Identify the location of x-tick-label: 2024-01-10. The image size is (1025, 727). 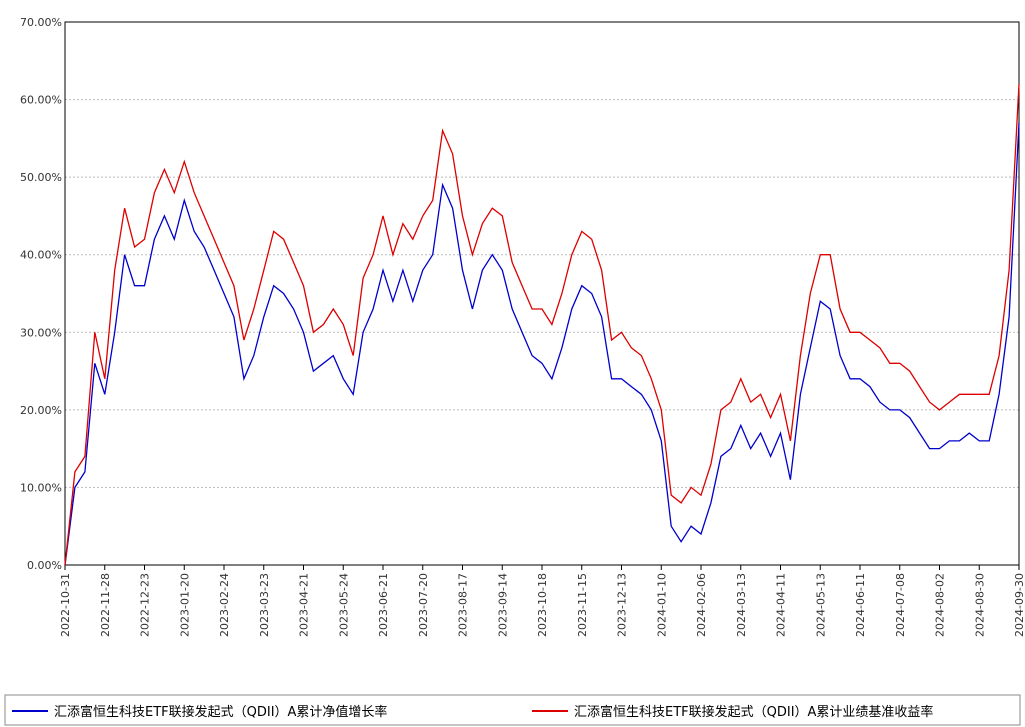
(661, 605).